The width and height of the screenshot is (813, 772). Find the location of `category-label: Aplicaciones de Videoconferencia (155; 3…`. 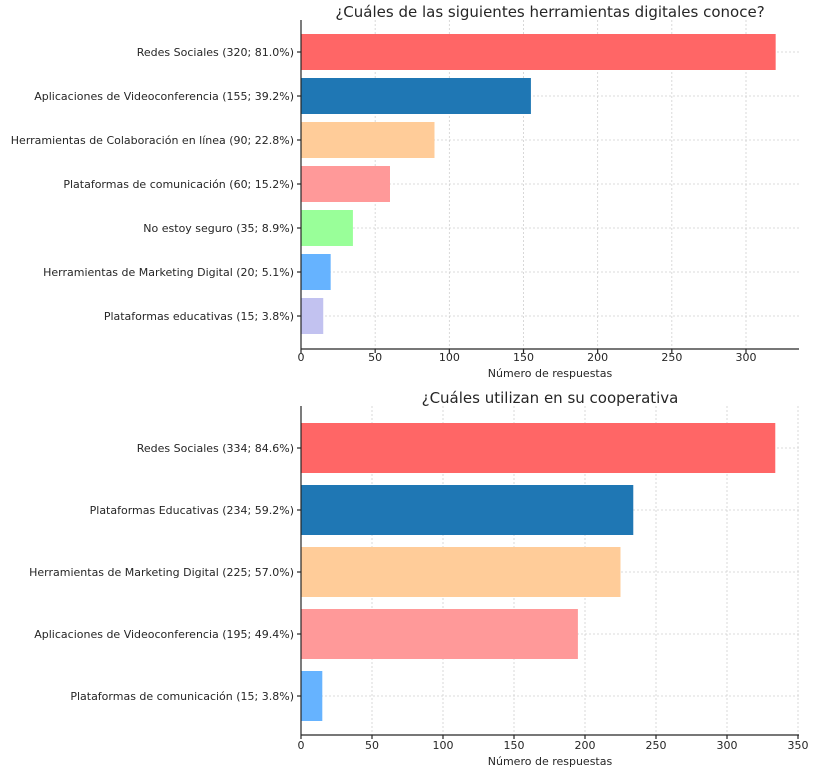

category-label: Aplicaciones de Videoconferencia (155; 3… is located at coordinates (164, 96).